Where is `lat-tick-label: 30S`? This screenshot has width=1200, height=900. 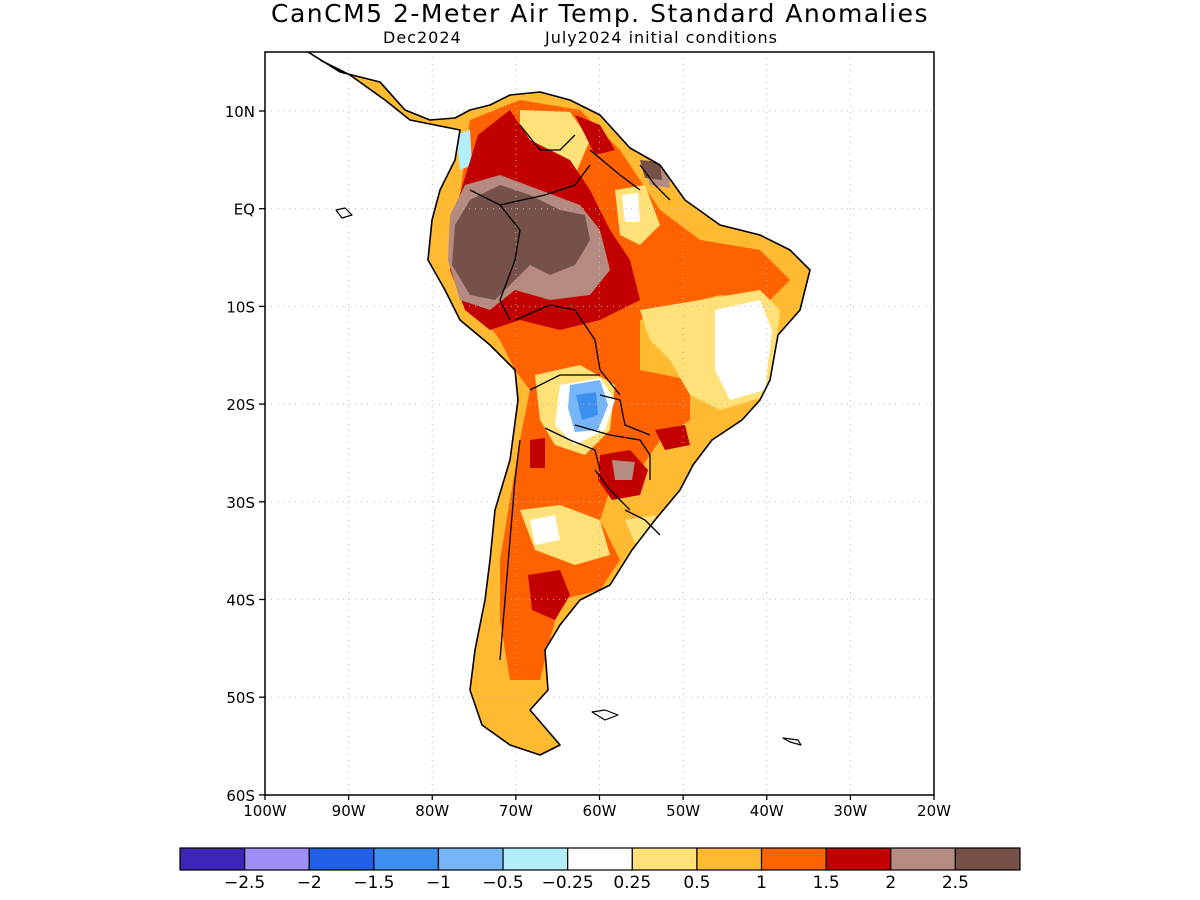 lat-tick-label: 30S is located at coordinates (240, 503).